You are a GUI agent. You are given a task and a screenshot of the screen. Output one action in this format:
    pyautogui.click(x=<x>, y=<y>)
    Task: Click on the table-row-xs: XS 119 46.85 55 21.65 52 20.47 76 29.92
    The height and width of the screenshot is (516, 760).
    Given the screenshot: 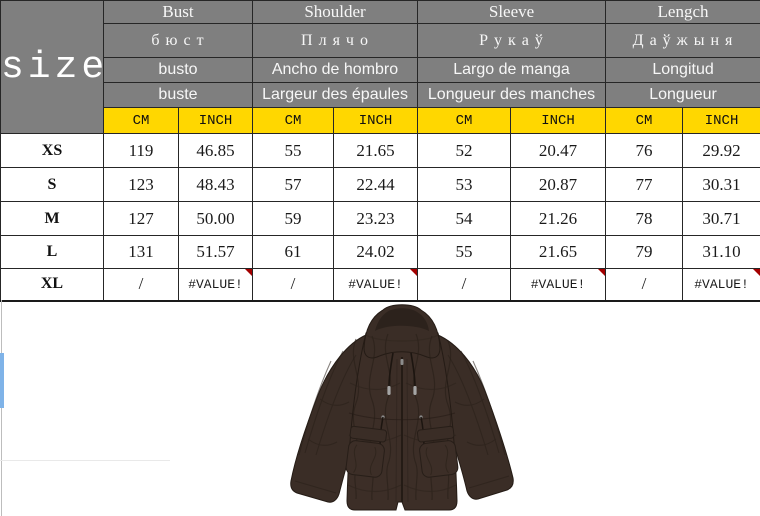 What is the action you would take?
    pyautogui.click(x=380, y=150)
    